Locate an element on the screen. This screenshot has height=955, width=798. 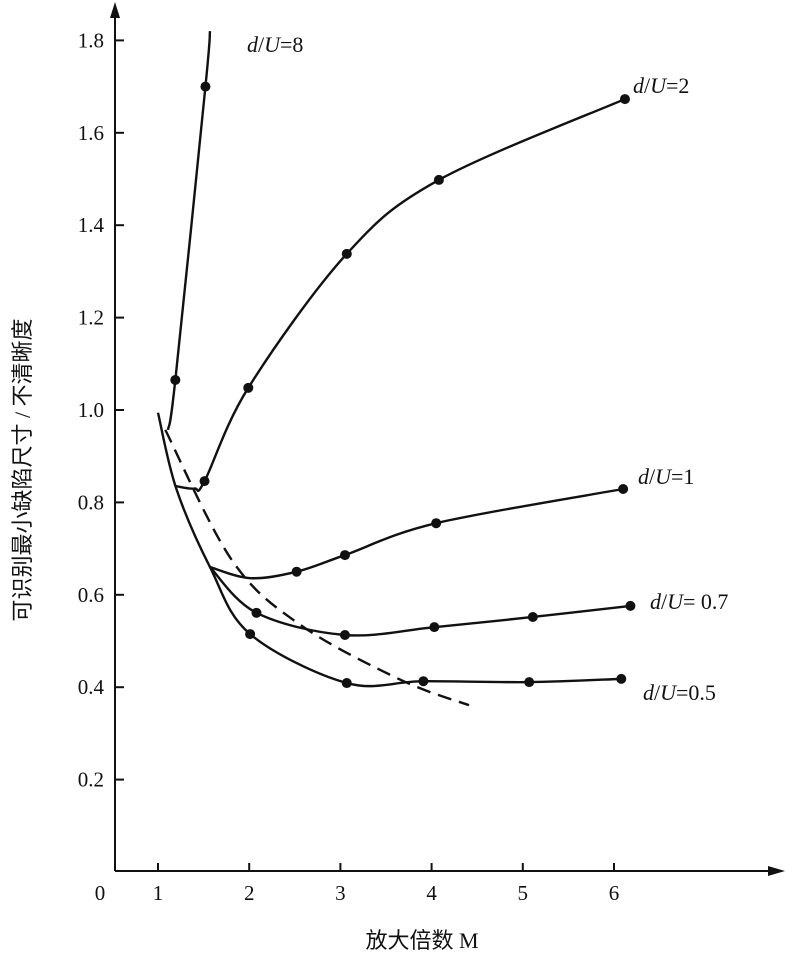
x-axis-arrow-icon is located at coordinates (776, 871).